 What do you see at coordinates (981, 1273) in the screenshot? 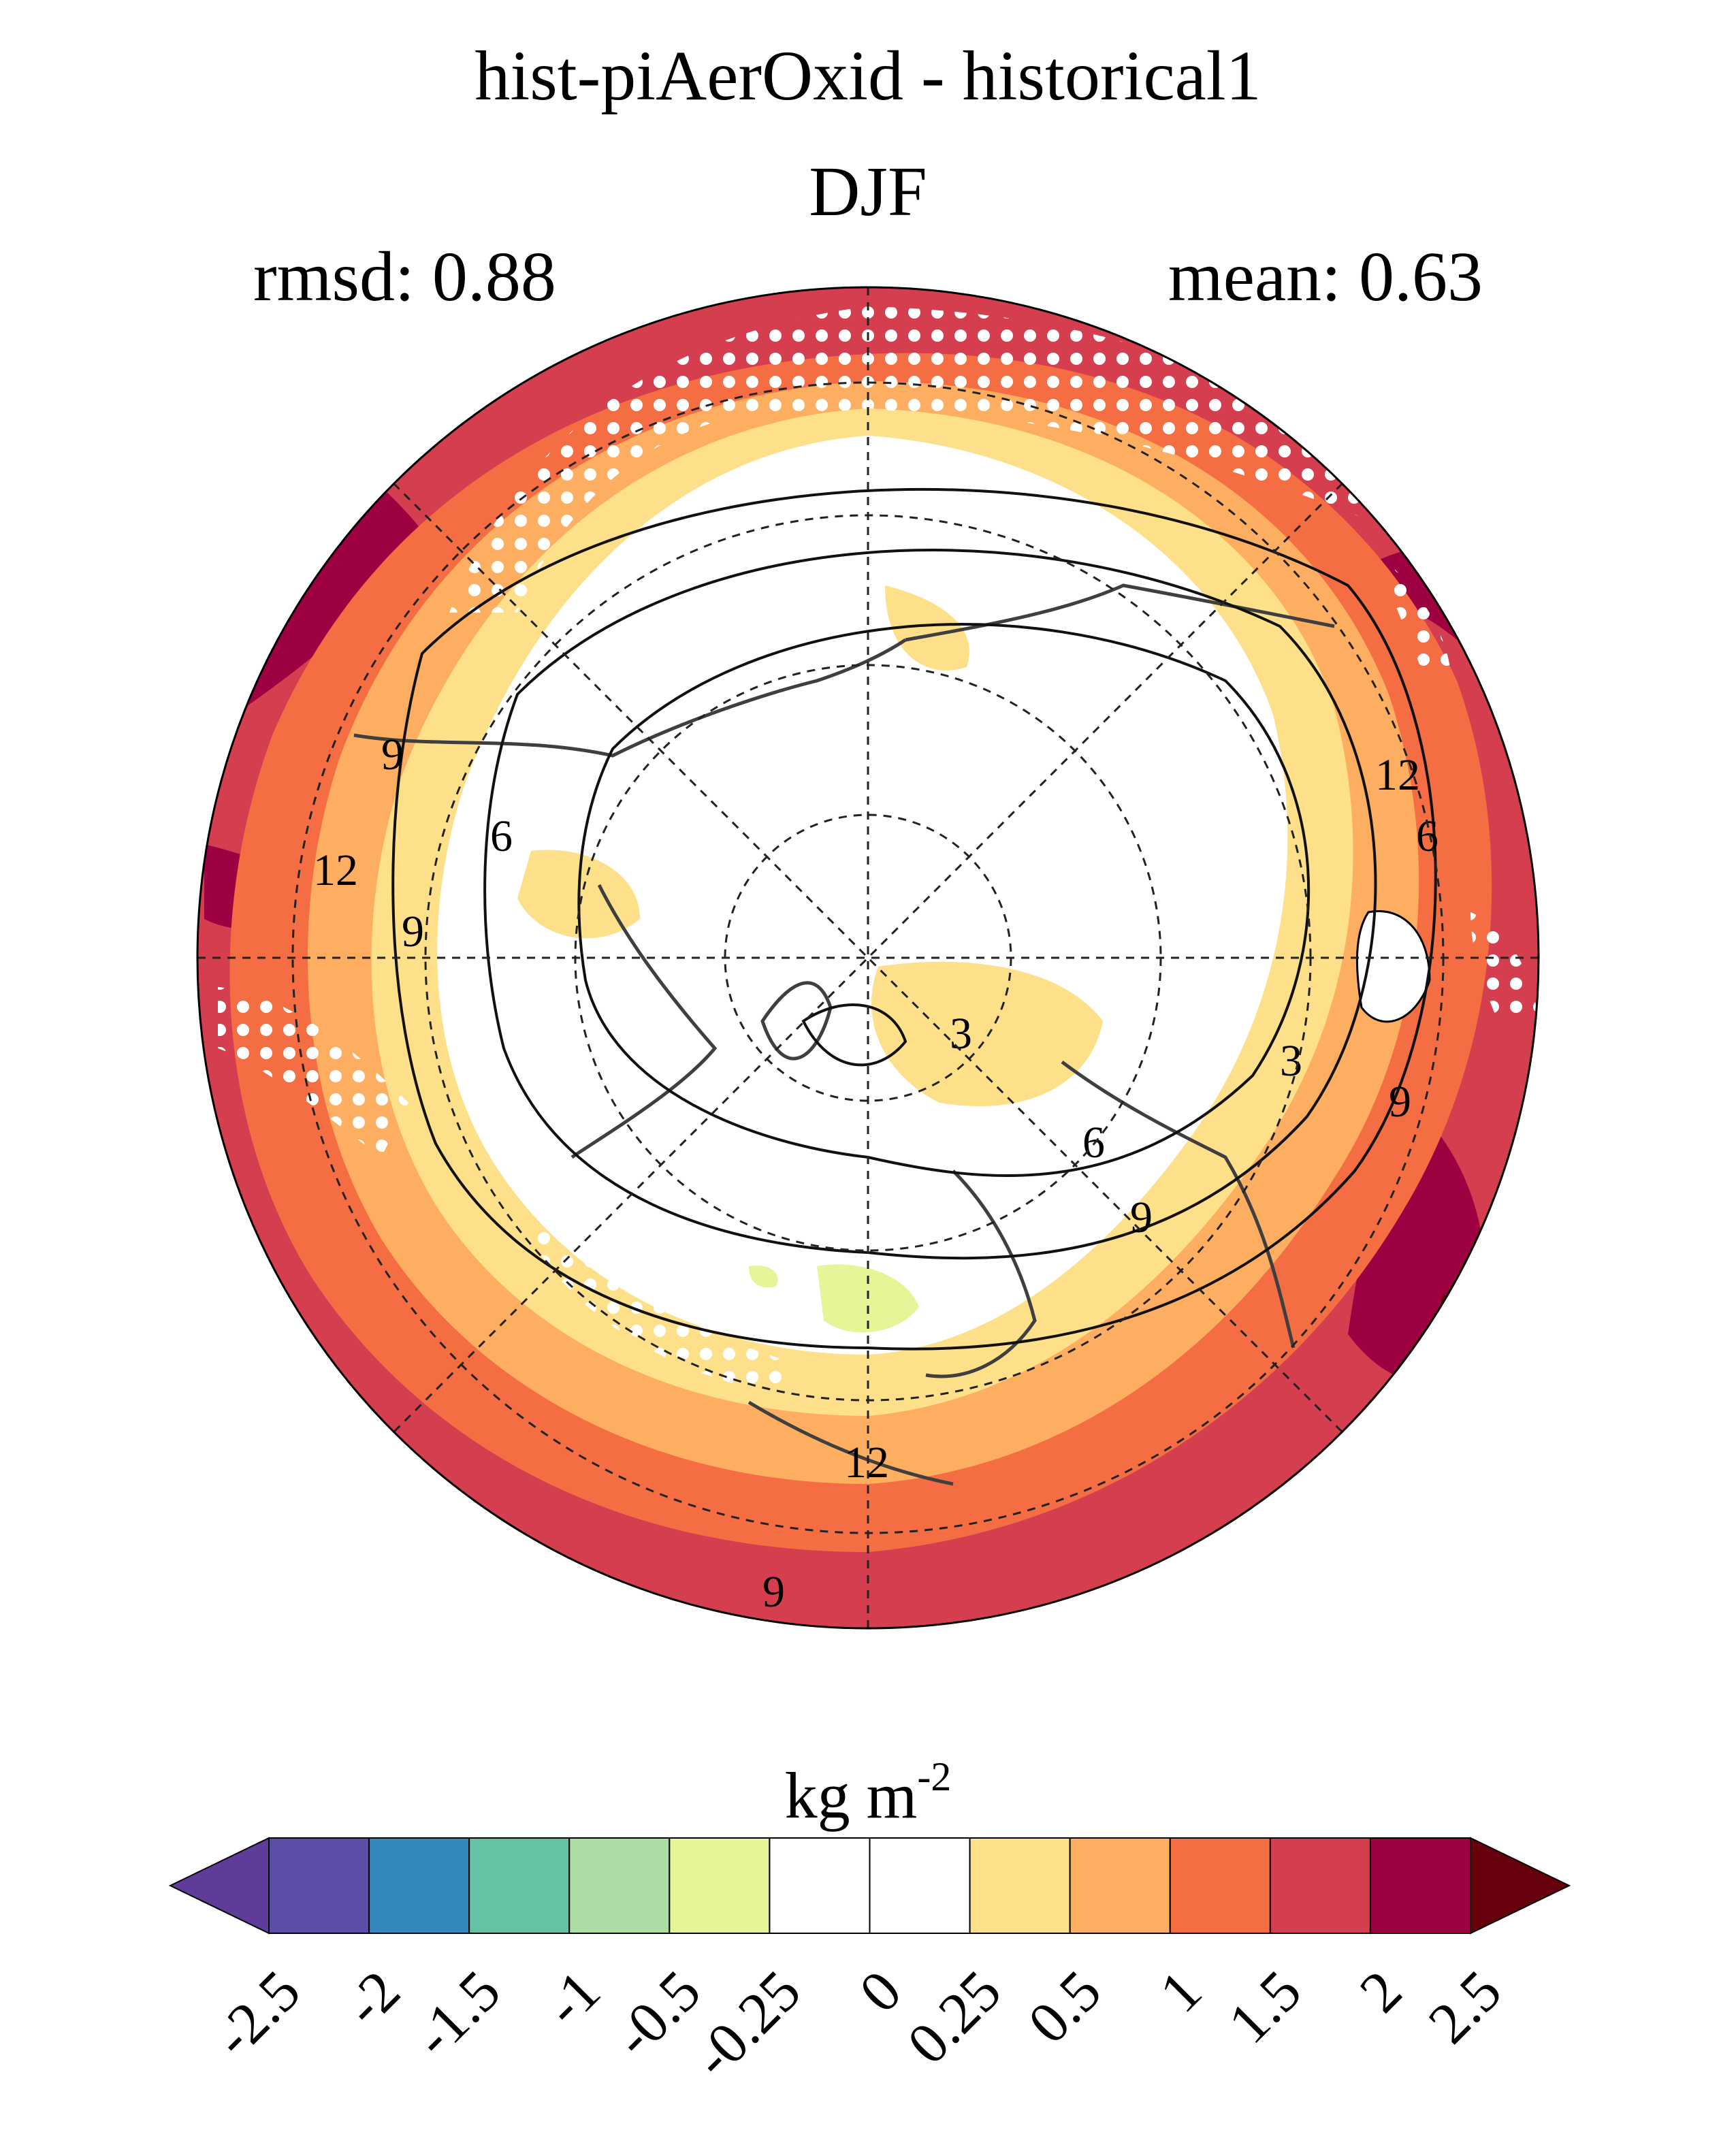
I see `coastline-europe` at bounding box center [981, 1273].